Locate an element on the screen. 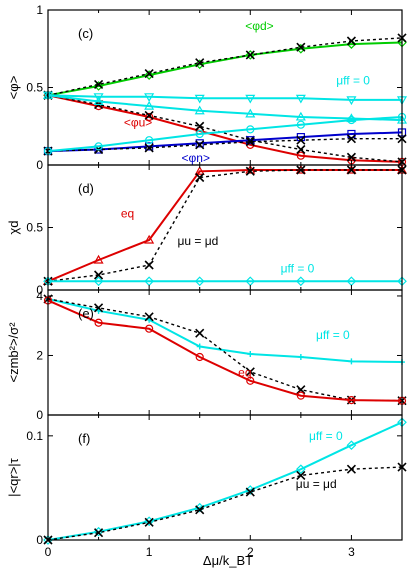 This screenshot has width=414, height=575. y-tick-label: 2 is located at coordinates (39, 355).